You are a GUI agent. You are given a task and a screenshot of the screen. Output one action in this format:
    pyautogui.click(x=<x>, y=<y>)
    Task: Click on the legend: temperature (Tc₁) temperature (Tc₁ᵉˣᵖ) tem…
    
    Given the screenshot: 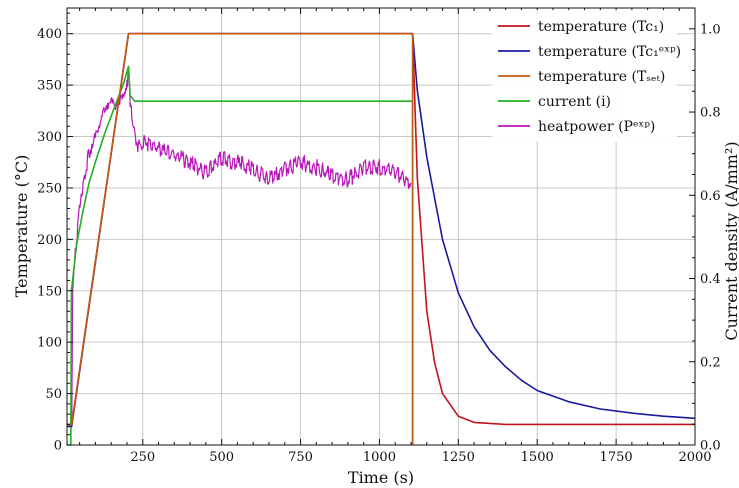 What is the action you would take?
    pyautogui.click(x=586, y=76)
    